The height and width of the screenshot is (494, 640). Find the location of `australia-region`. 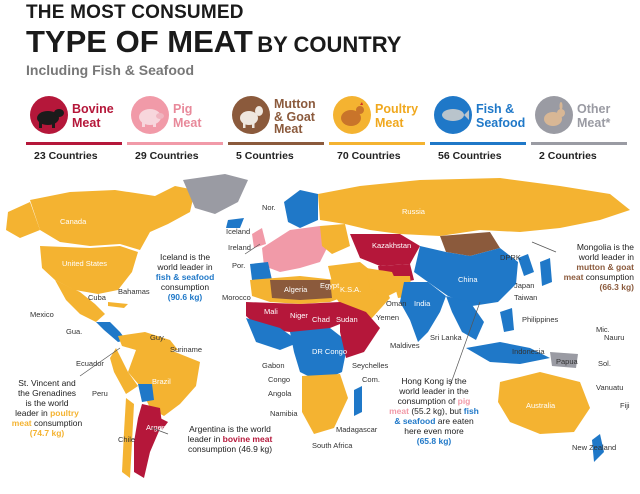

australia-region is located at coordinates (544, 403).